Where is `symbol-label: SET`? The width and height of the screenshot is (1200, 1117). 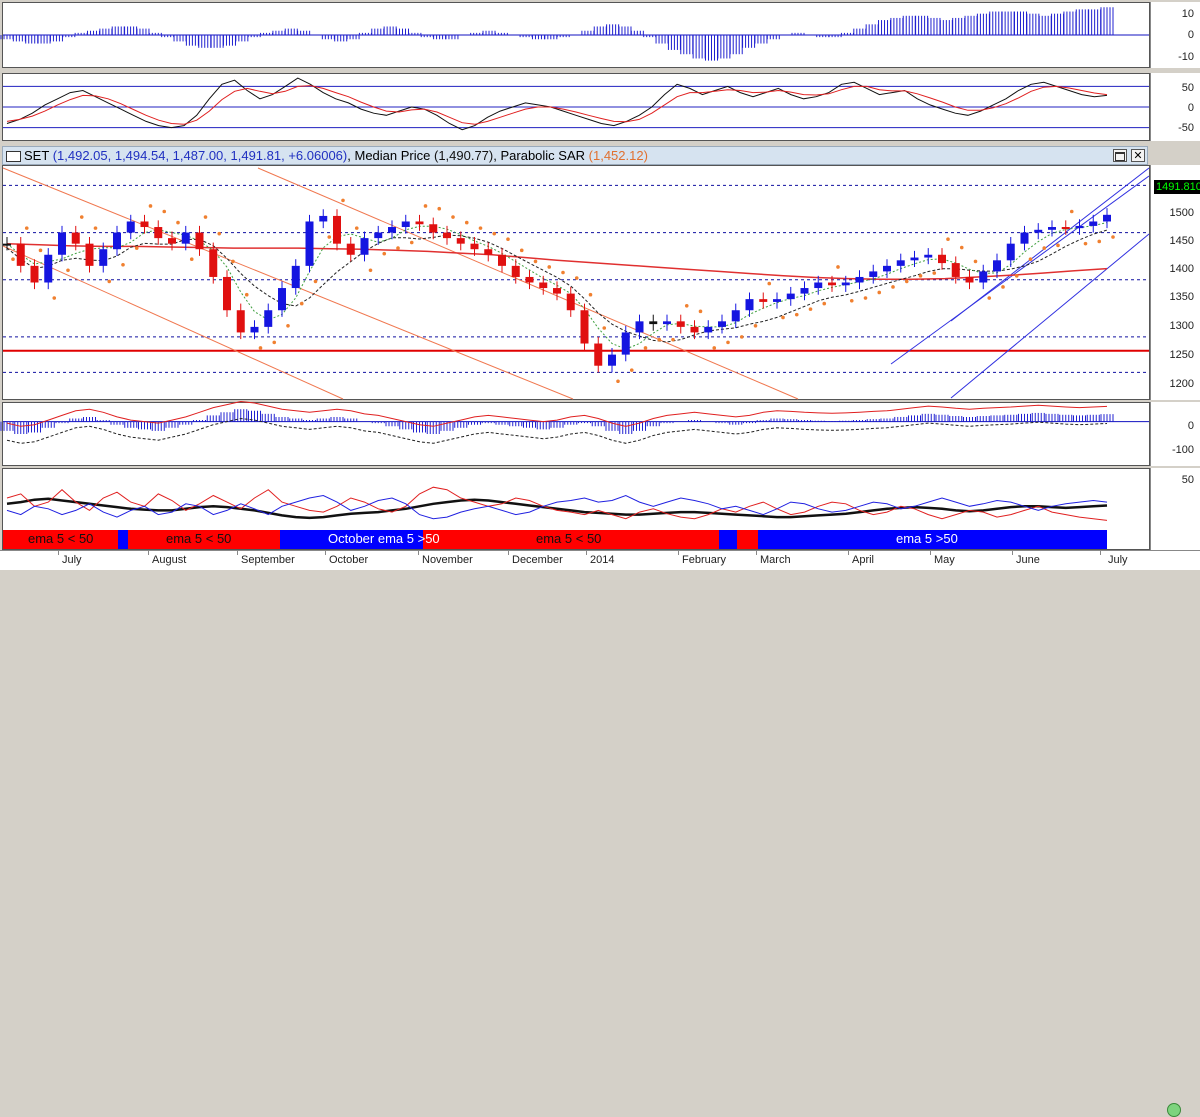
symbol-label: SET is located at coordinates (37, 155).